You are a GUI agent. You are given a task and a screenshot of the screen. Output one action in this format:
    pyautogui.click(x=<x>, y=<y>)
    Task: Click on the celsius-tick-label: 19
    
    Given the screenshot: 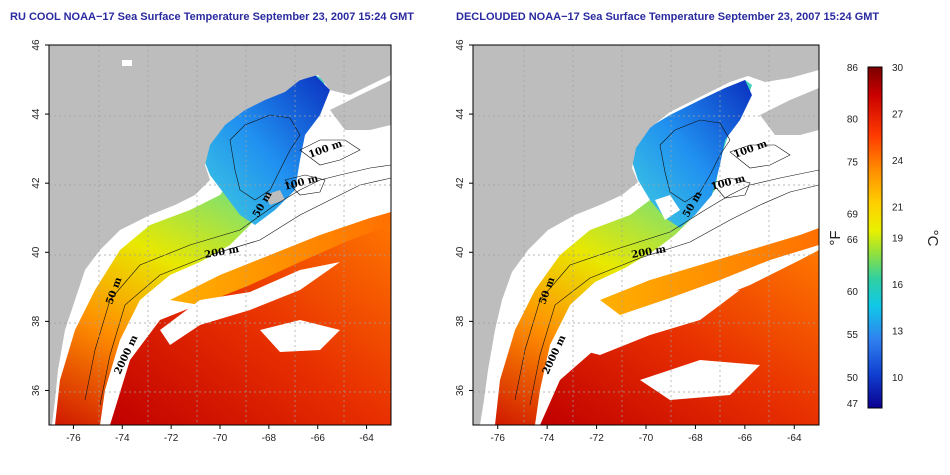 What is the action you would take?
    pyautogui.click(x=898, y=239)
    